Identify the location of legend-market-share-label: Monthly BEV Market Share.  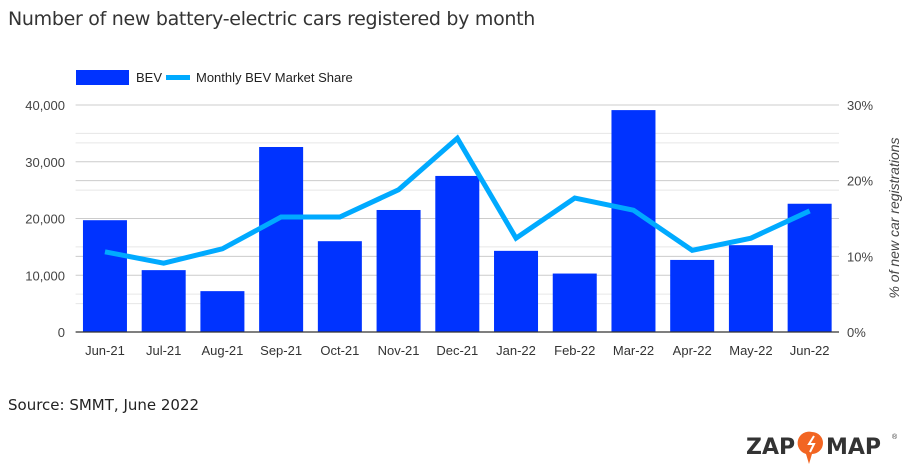
(274, 77).